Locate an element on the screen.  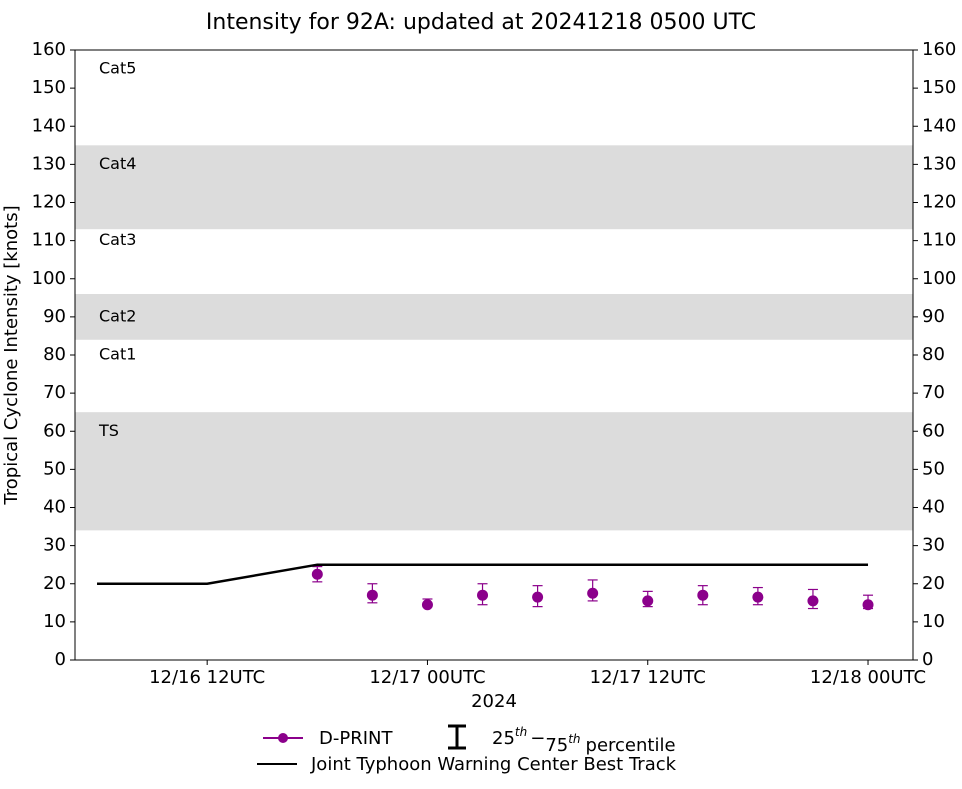
y-tick-label: 50 is located at coordinates (54, 468).